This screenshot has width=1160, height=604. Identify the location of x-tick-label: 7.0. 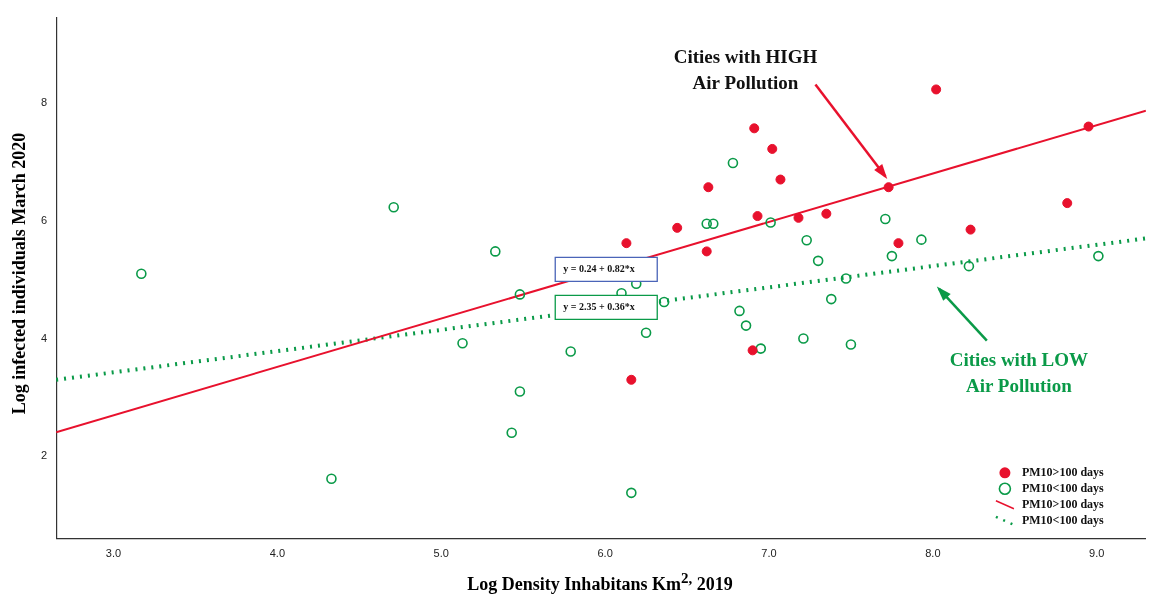
(769, 553).